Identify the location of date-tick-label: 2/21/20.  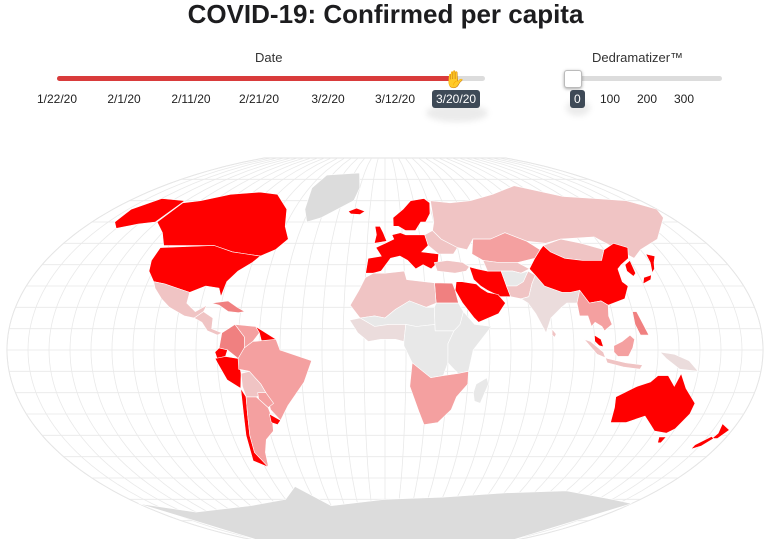
(259, 99).